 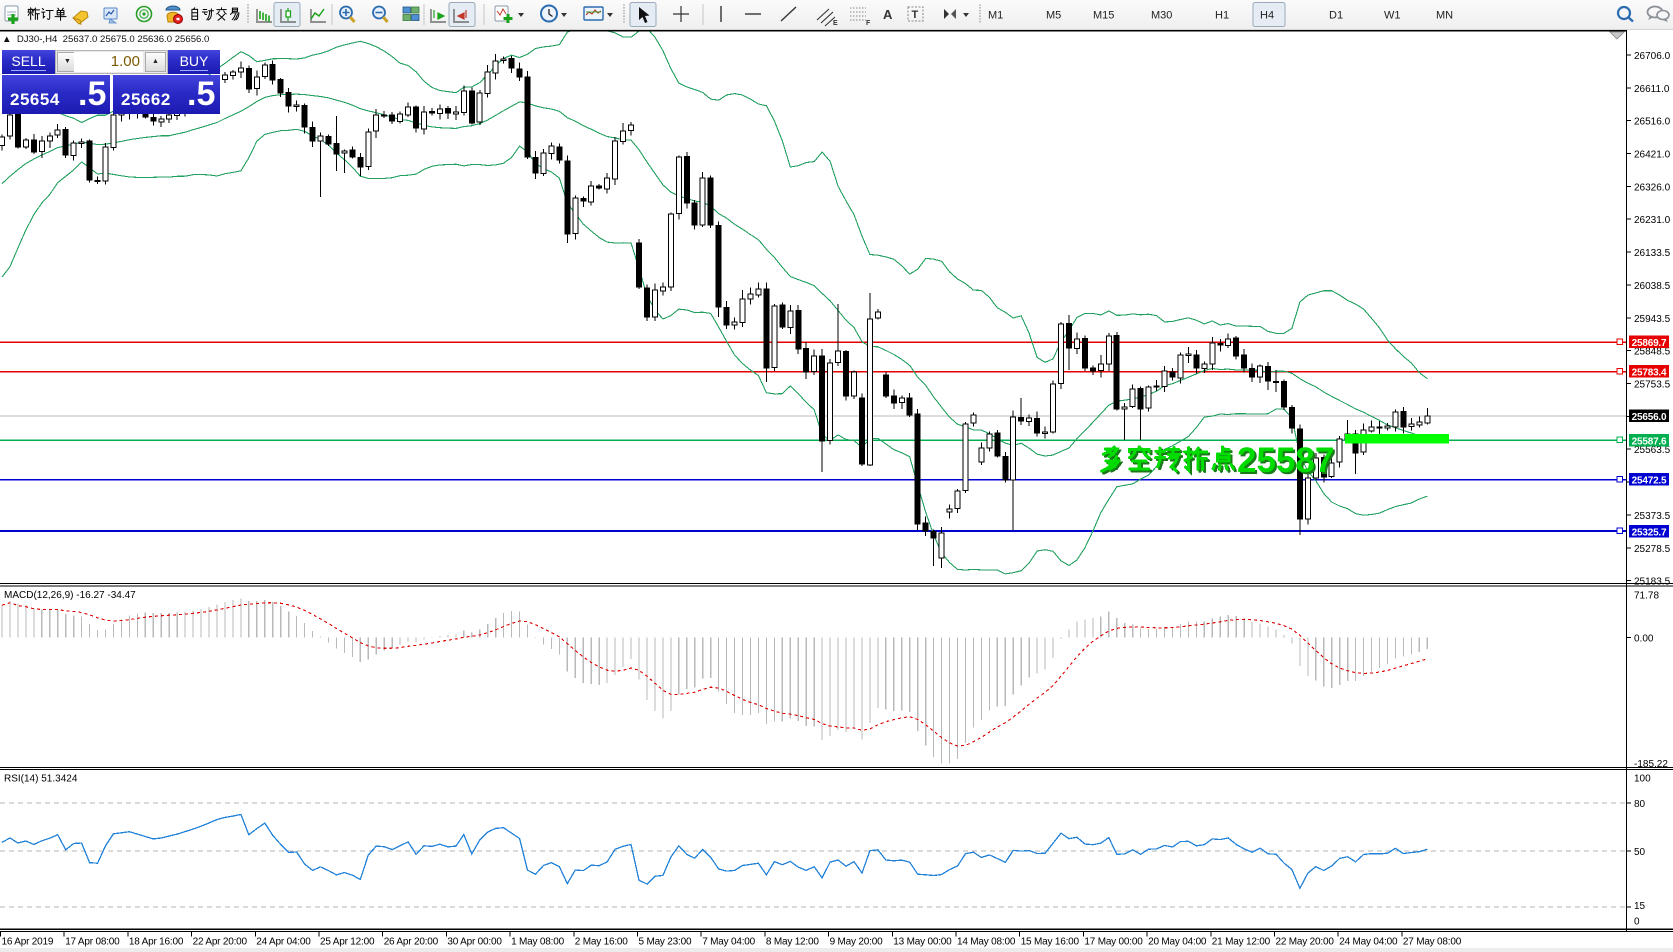 I want to click on svg-text: 100, so click(x=1642, y=779).